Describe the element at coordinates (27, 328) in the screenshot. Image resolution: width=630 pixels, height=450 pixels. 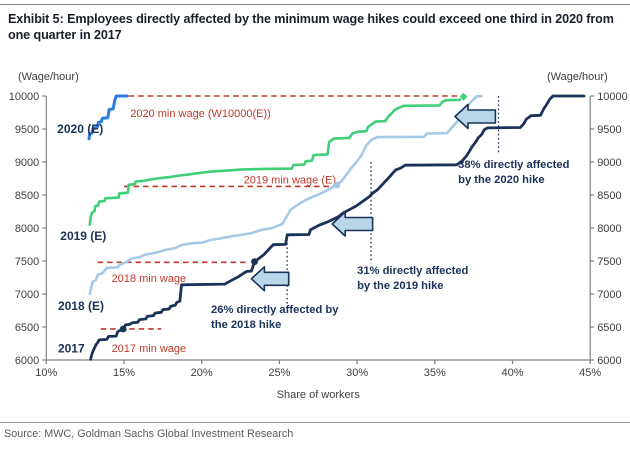
I see `y-tick-label-left: 6500` at that location.